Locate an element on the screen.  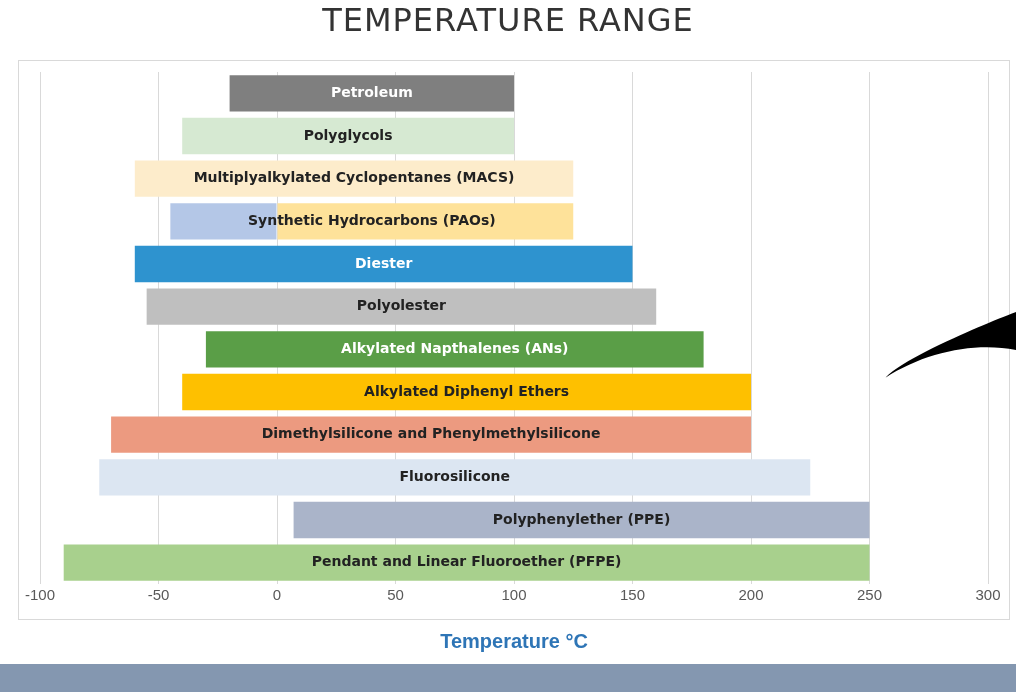
x-tick-label: -50 is located at coordinates (158, 595).